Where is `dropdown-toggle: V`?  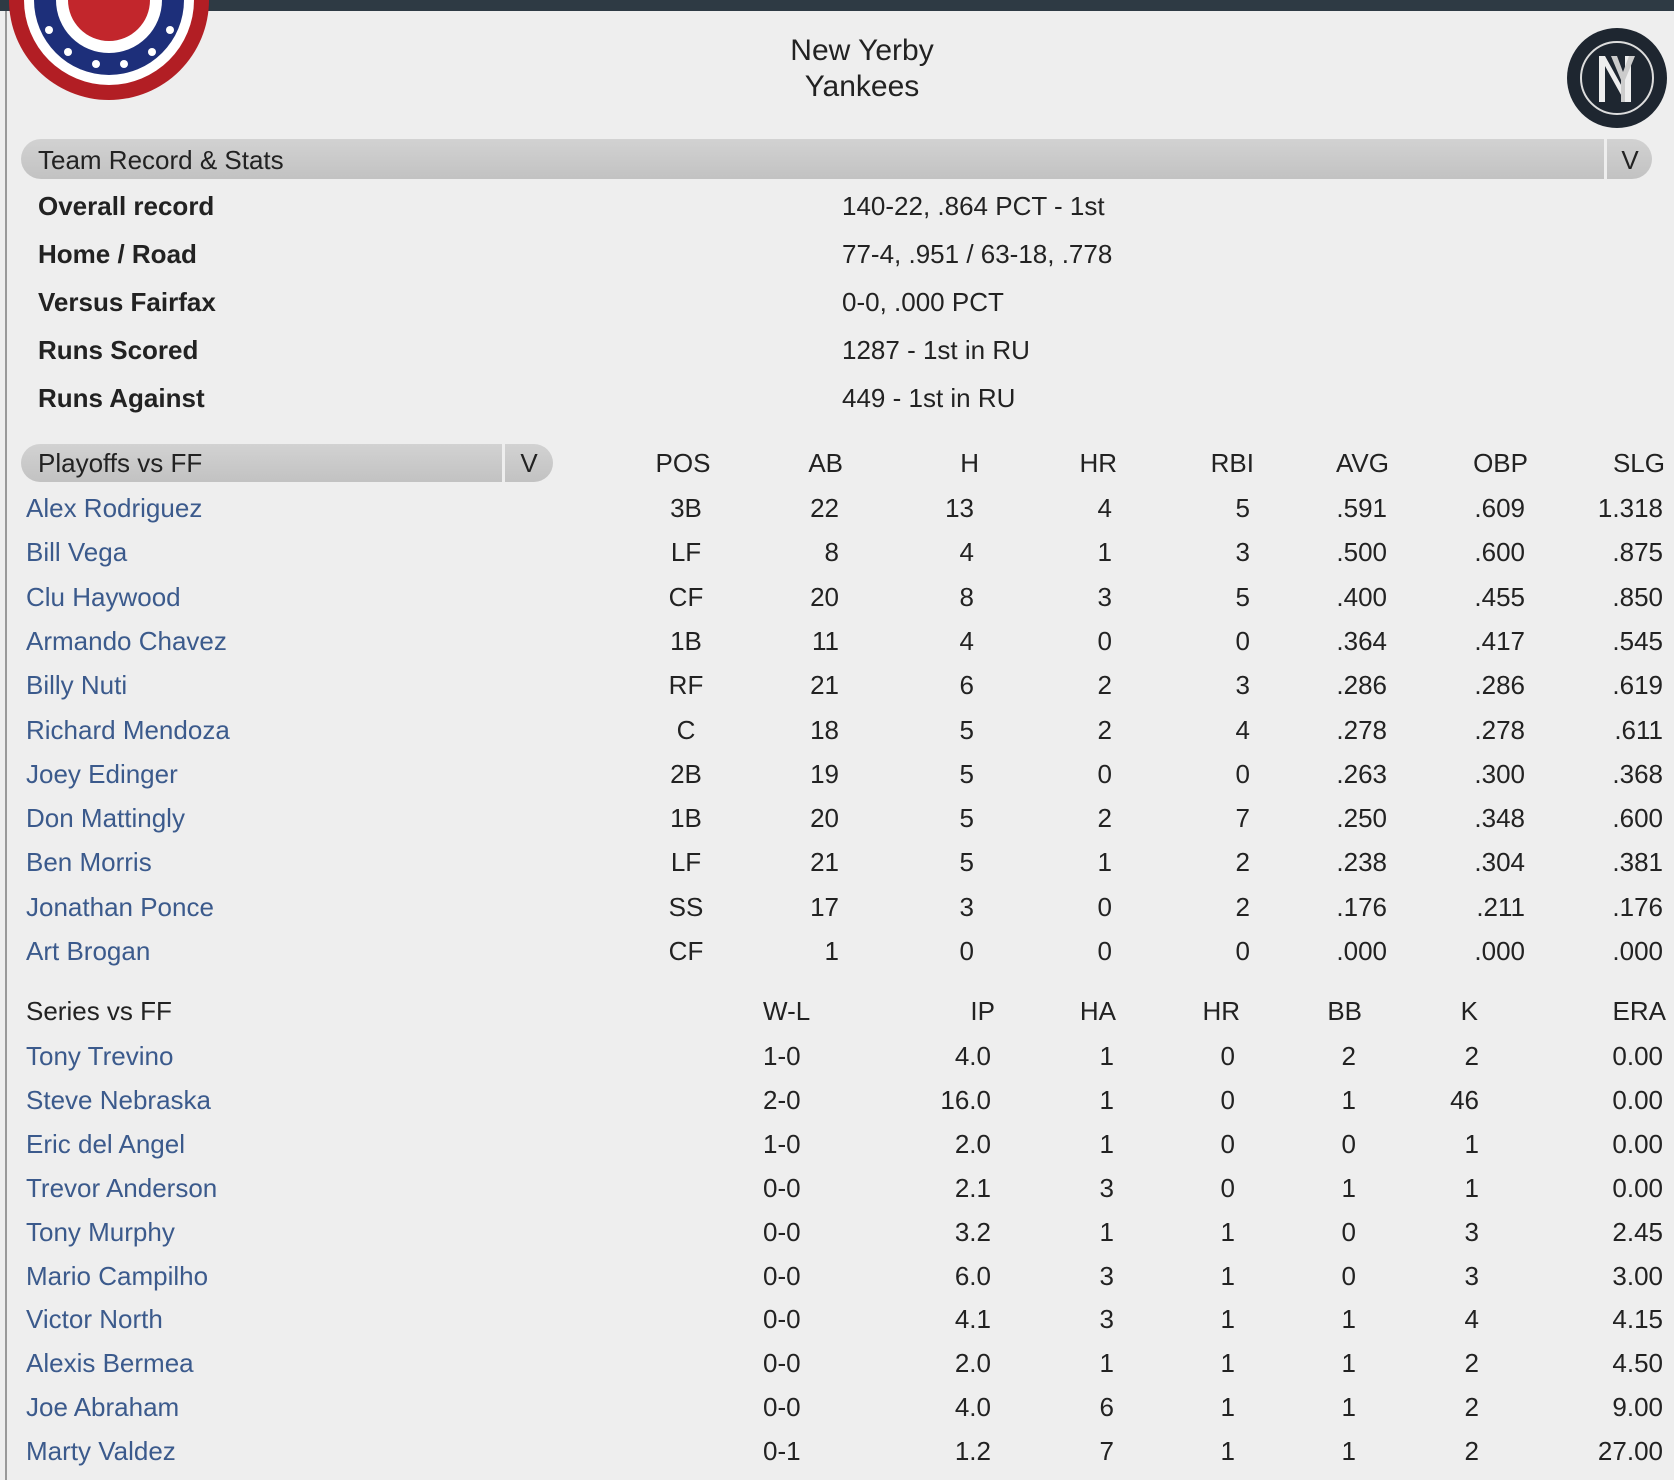 dropdown-toggle: V is located at coordinates (529, 463).